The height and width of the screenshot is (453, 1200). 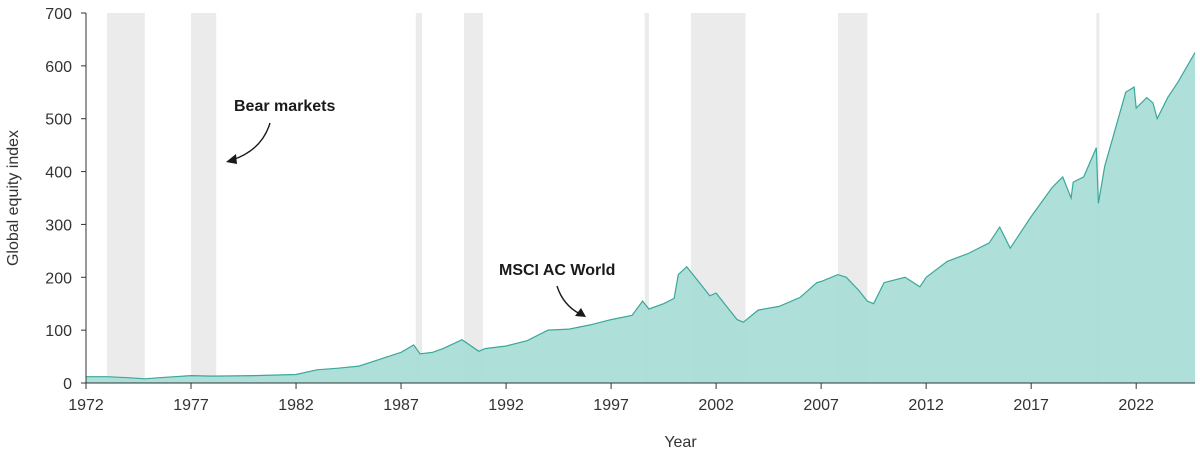 What do you see at coordinates (86, 405) in the screenshot?
I see `x-tick-label: 1972` at bounding box center [86, 405].